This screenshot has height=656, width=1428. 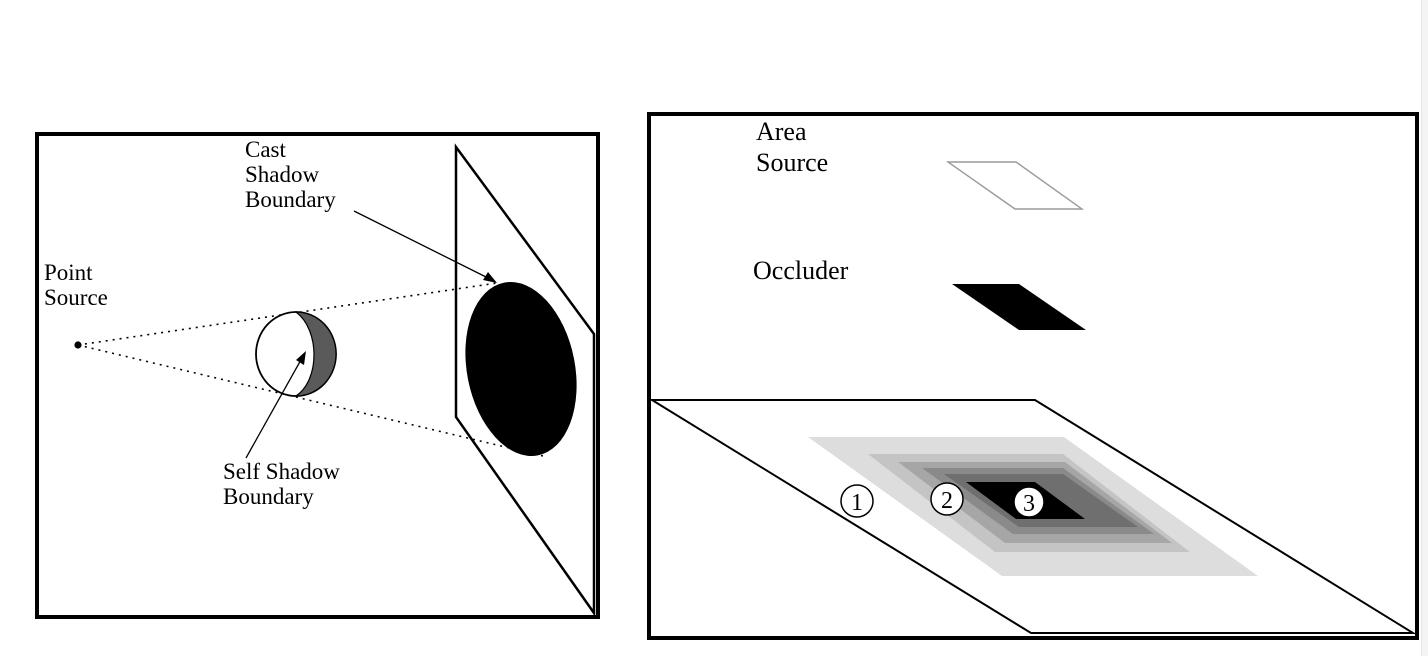 I want to click on region-2-number: 2, so click(x=947, y=501).